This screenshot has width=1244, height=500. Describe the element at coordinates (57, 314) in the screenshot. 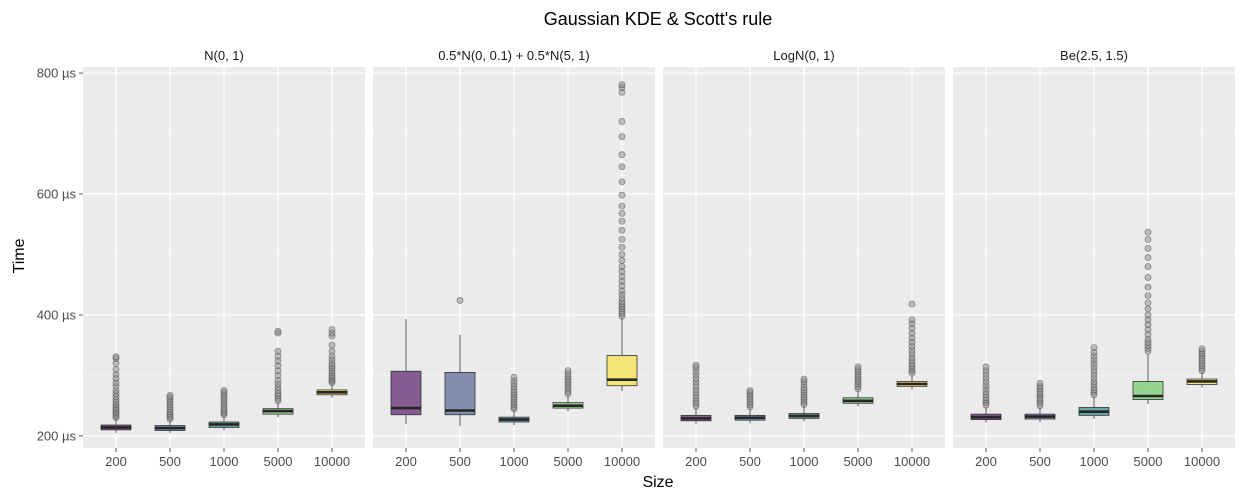

I see `y-tick-label: 400 µs` at that location.